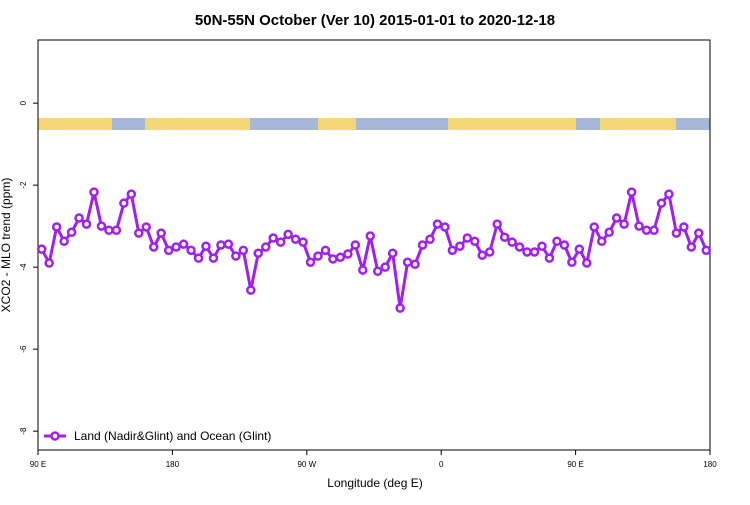 This screenshot has width=750, height=505. Describe the element at coordinates (23, 431) in the screenshot. I see `y-tick-label: -8` at that location.